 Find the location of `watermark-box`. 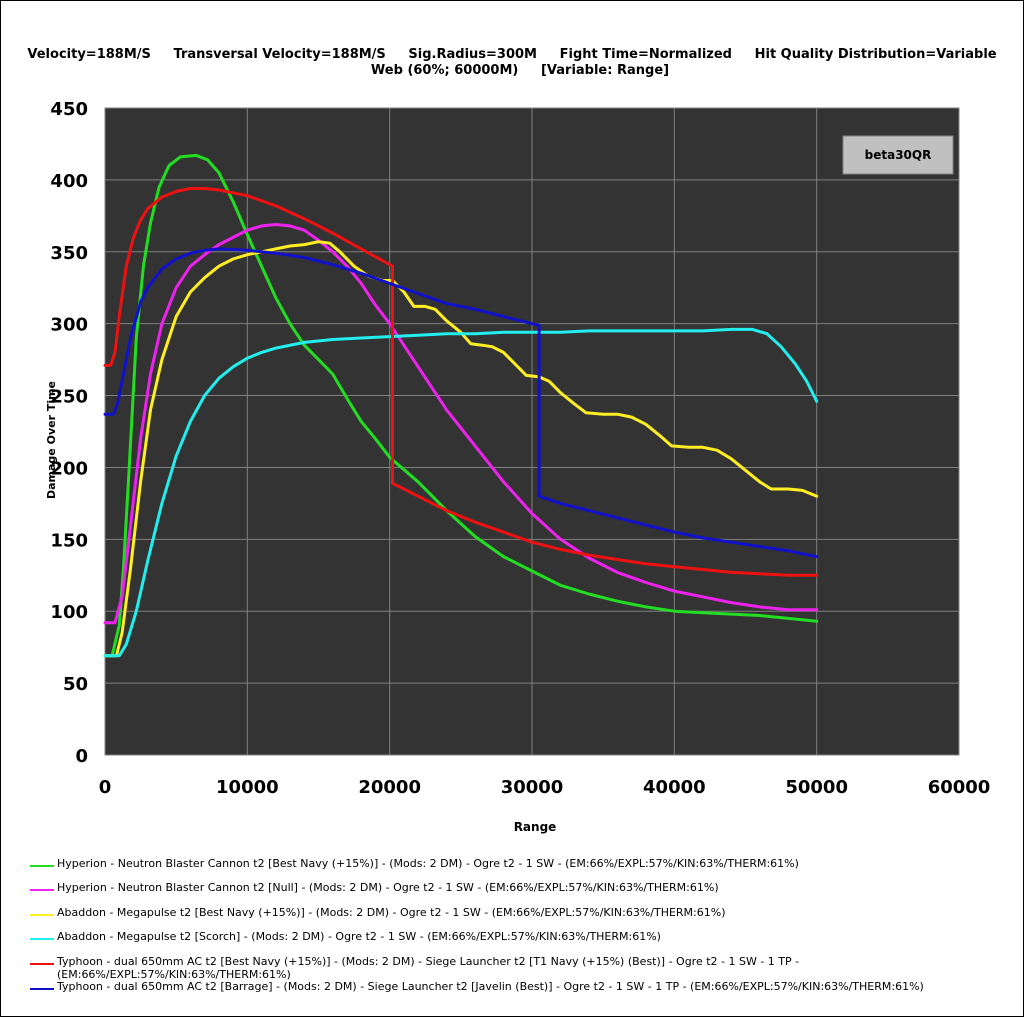

watermark-box is located at coordinates (898, 155).